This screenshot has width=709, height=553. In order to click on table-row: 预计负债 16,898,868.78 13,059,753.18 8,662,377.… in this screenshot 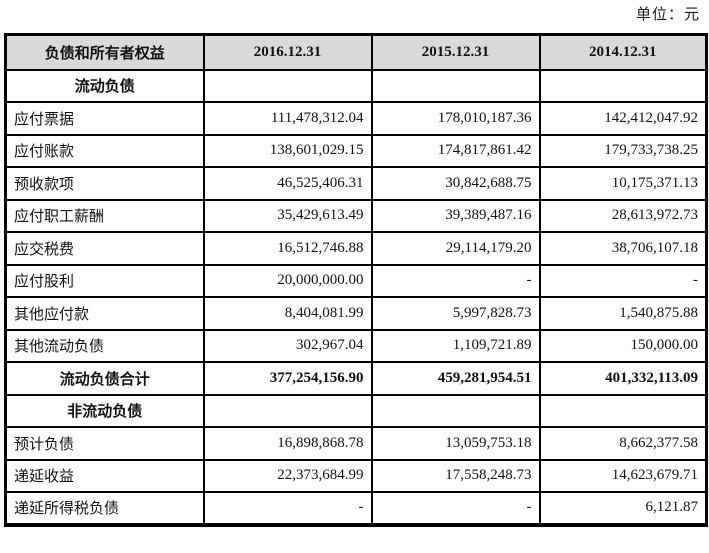, I will do `click(356, 443)`.